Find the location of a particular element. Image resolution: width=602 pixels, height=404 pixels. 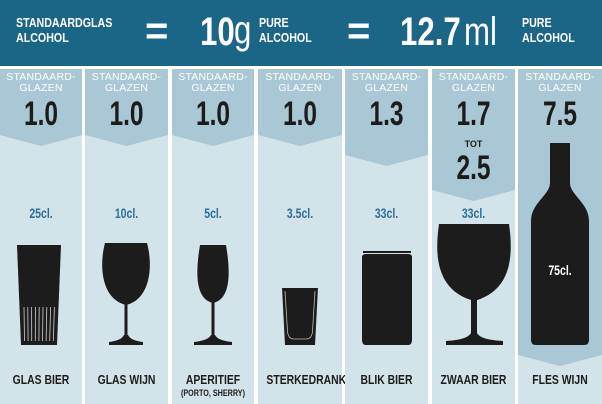

wine-glass-icon is located at coordinates (126, 294).